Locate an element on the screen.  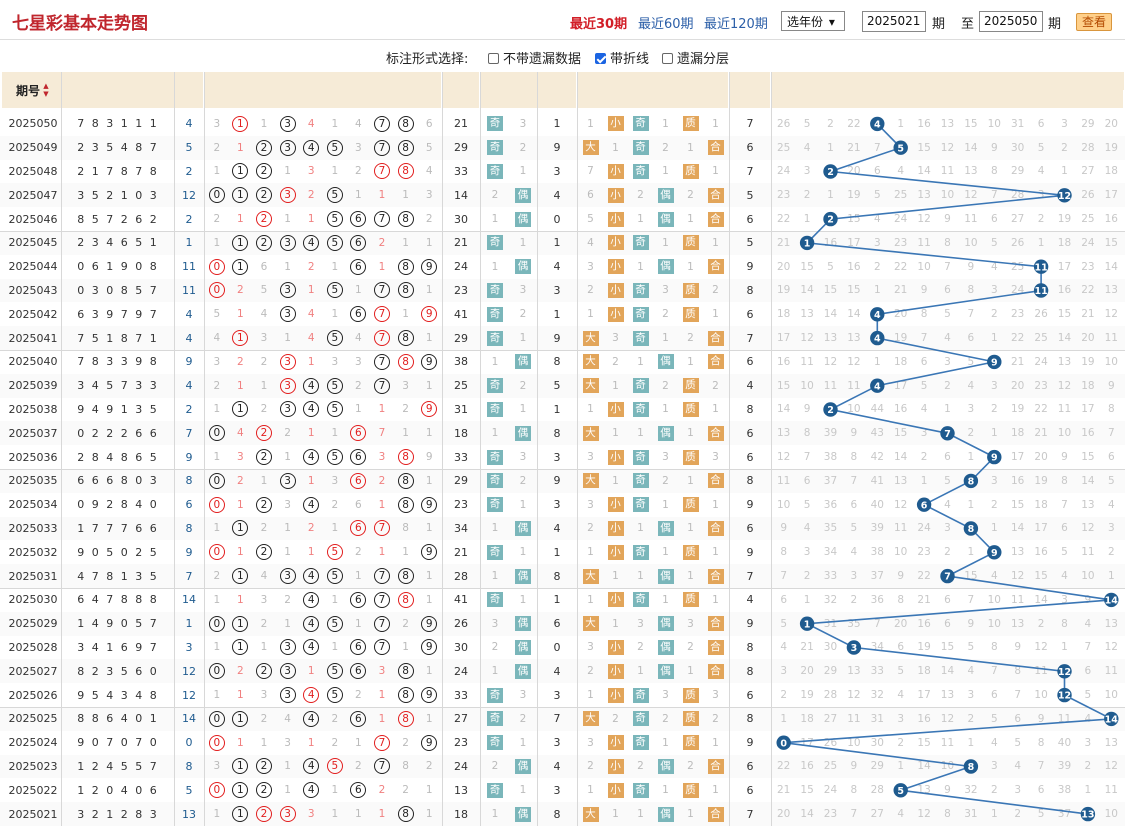
back-trend-miss: 6 is located at coordinates (947, 290).